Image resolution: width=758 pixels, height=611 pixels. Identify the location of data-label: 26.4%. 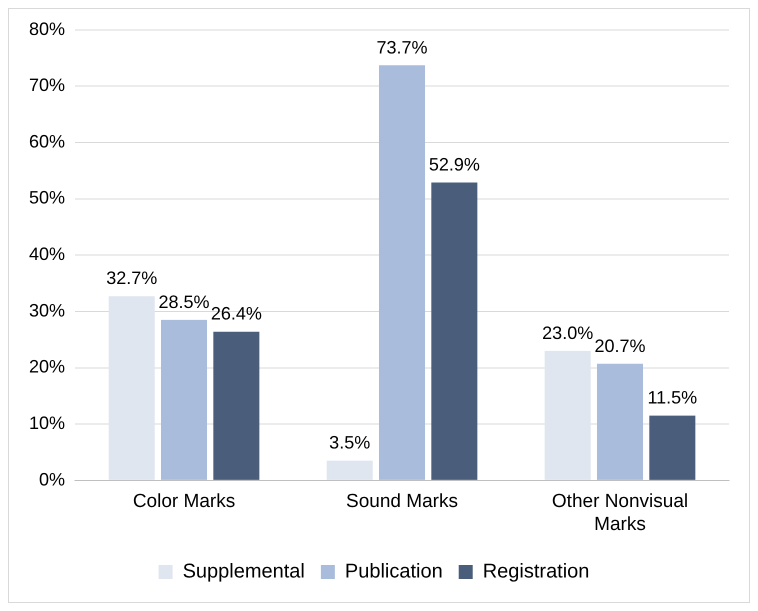
(236, 314).